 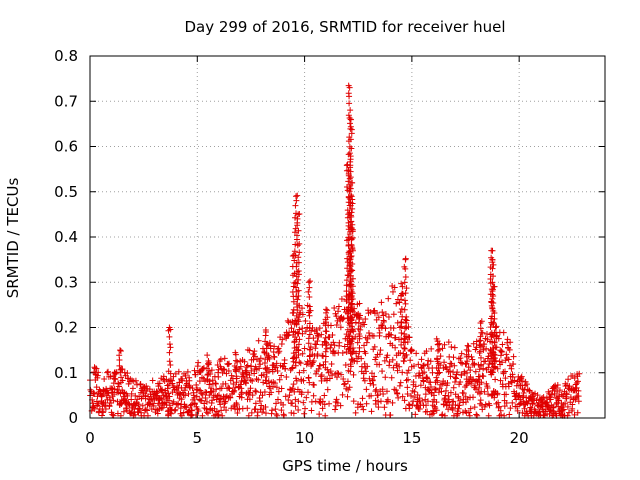 I want to click on y-tick-label: 0.3, so click(x=66, y=282).